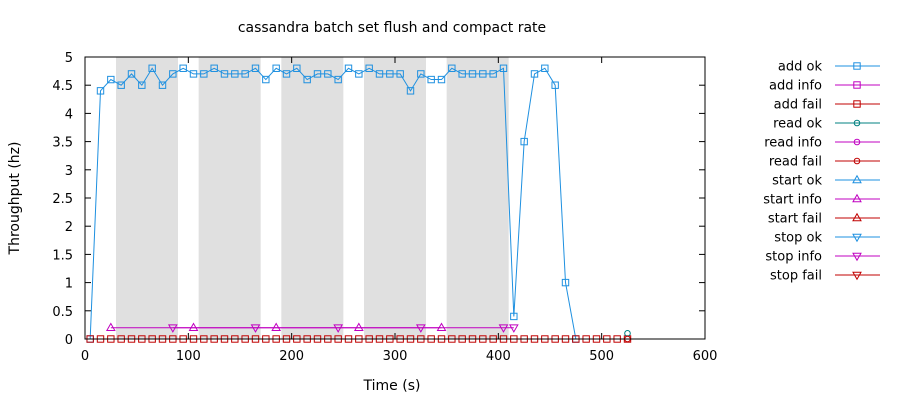  I want to click on y-tick-label: 4.5, so click(62, 86).